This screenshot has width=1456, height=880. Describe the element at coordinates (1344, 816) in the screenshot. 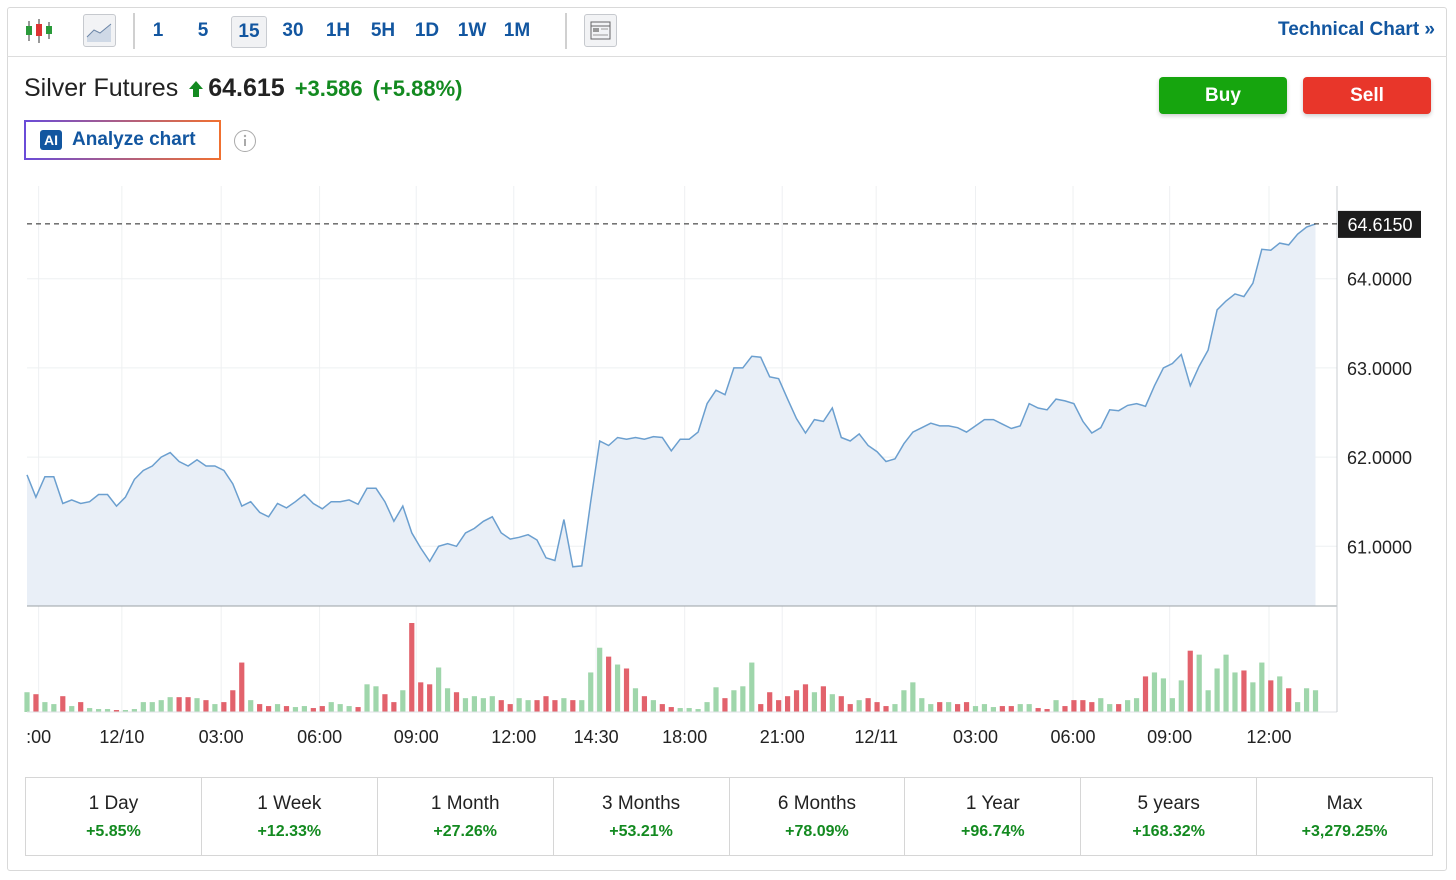

I see `performance-cell: Max +3,279.25%` at that location.